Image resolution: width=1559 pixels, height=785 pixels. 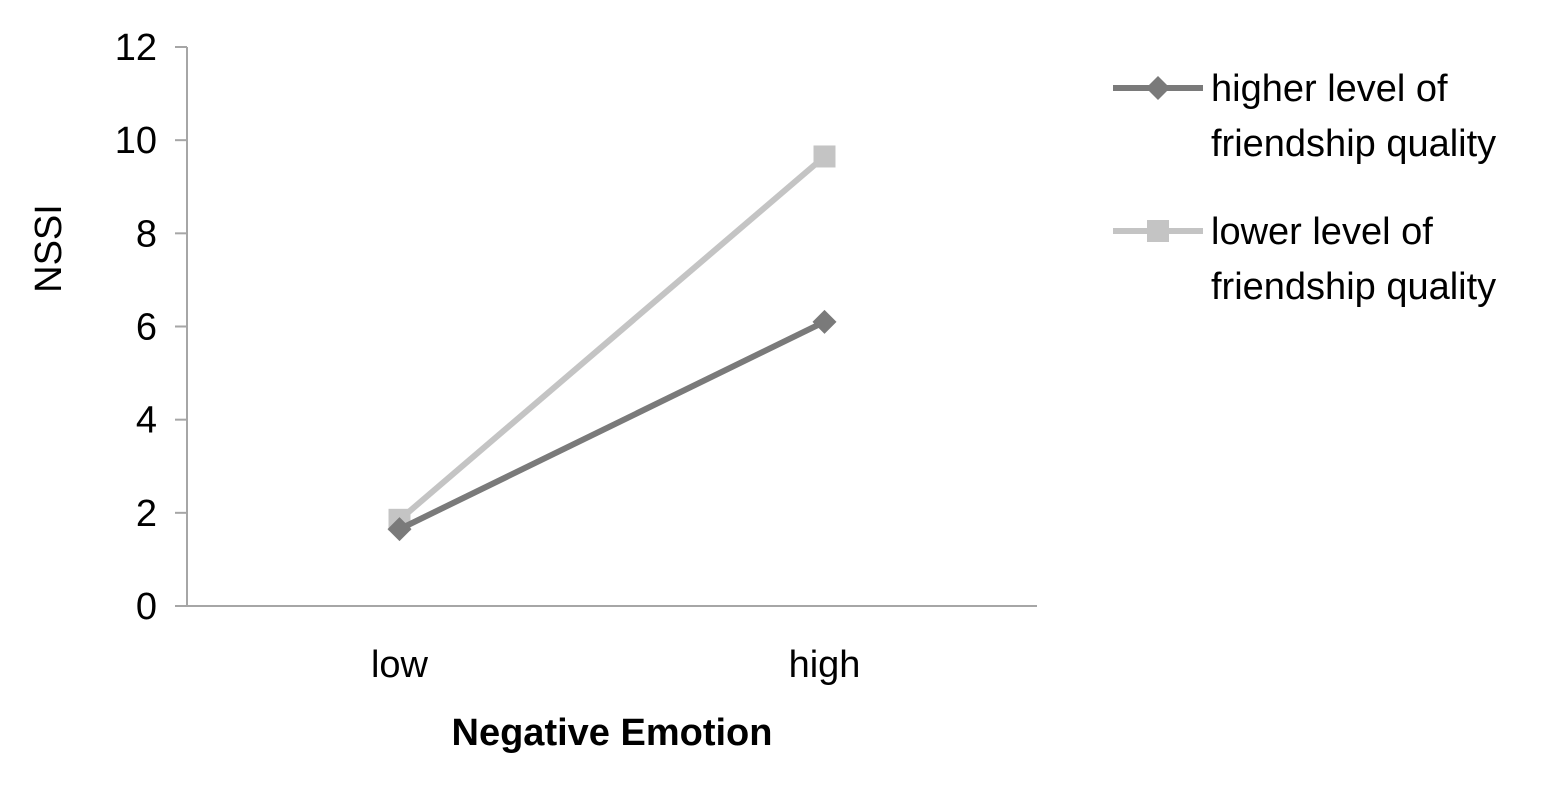 I want to click on legend-entry: higher level of friendship quality, so click(x=1304, y=116).